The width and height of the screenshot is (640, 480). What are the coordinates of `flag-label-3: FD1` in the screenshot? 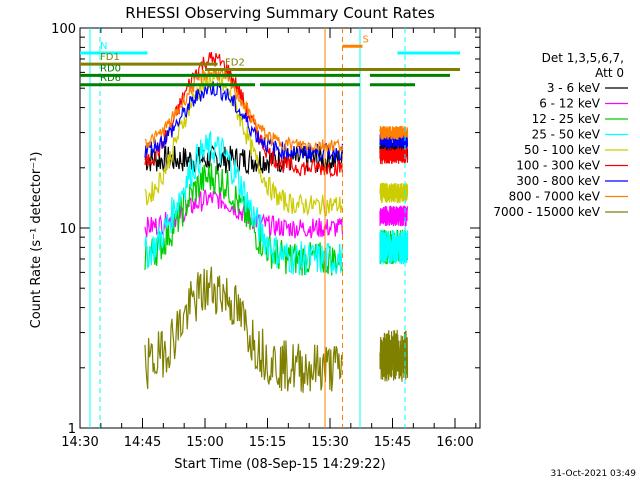 It's located at (110, 57).